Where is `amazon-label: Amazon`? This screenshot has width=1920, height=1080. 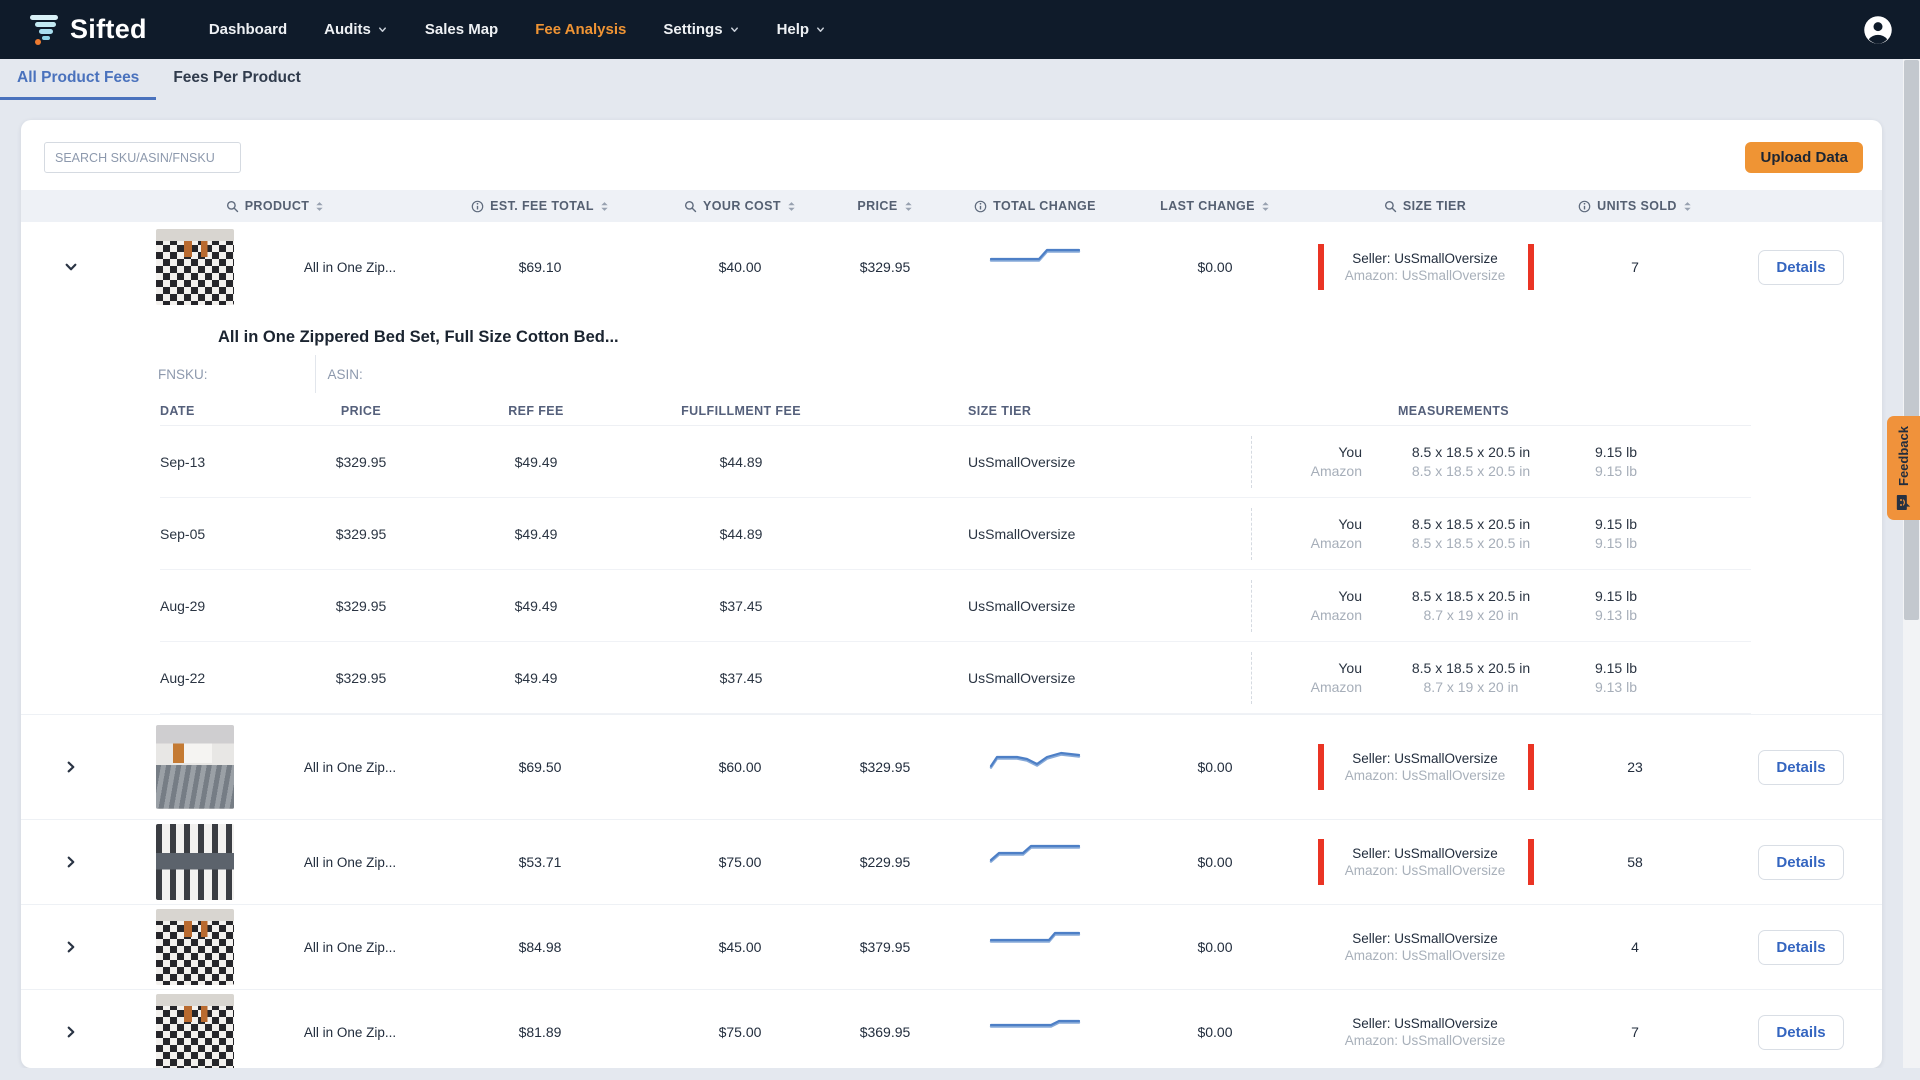 amazon-label: Amazon is located at coordinates (1336, 614).